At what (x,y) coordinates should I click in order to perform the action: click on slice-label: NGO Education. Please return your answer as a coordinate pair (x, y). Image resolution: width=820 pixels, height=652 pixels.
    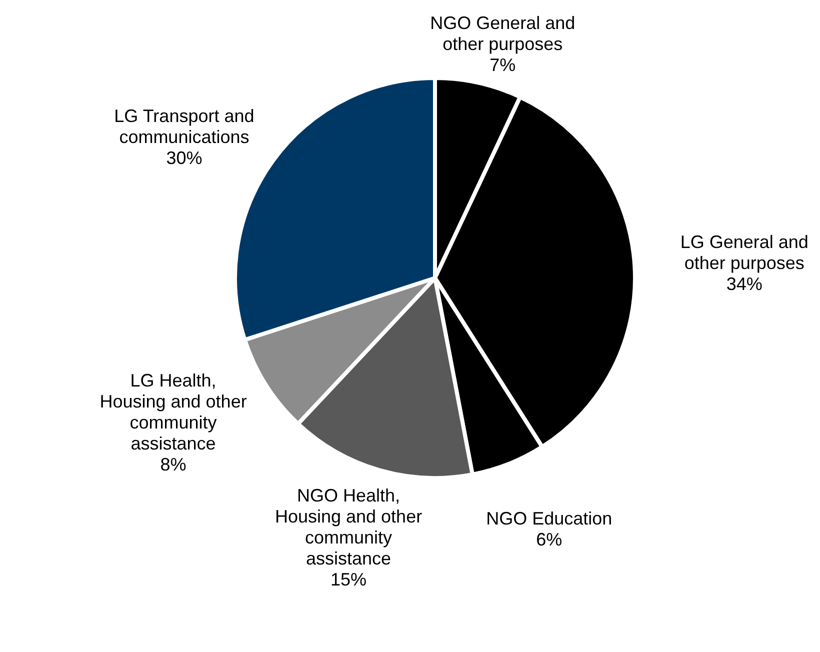
    Looking at the image, I should click on (549, 518).